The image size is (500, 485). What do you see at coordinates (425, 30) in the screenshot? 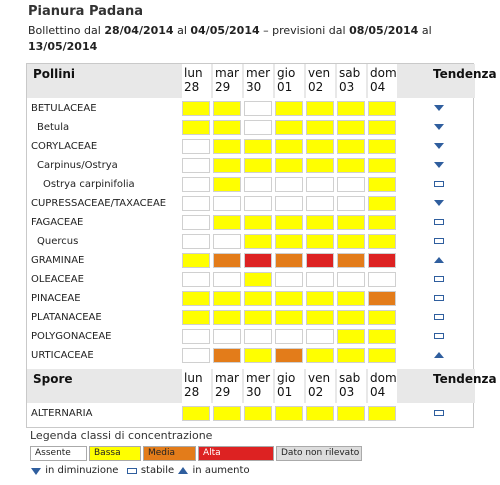
I see `forecast-al: al` at bounding box center [425, 30].